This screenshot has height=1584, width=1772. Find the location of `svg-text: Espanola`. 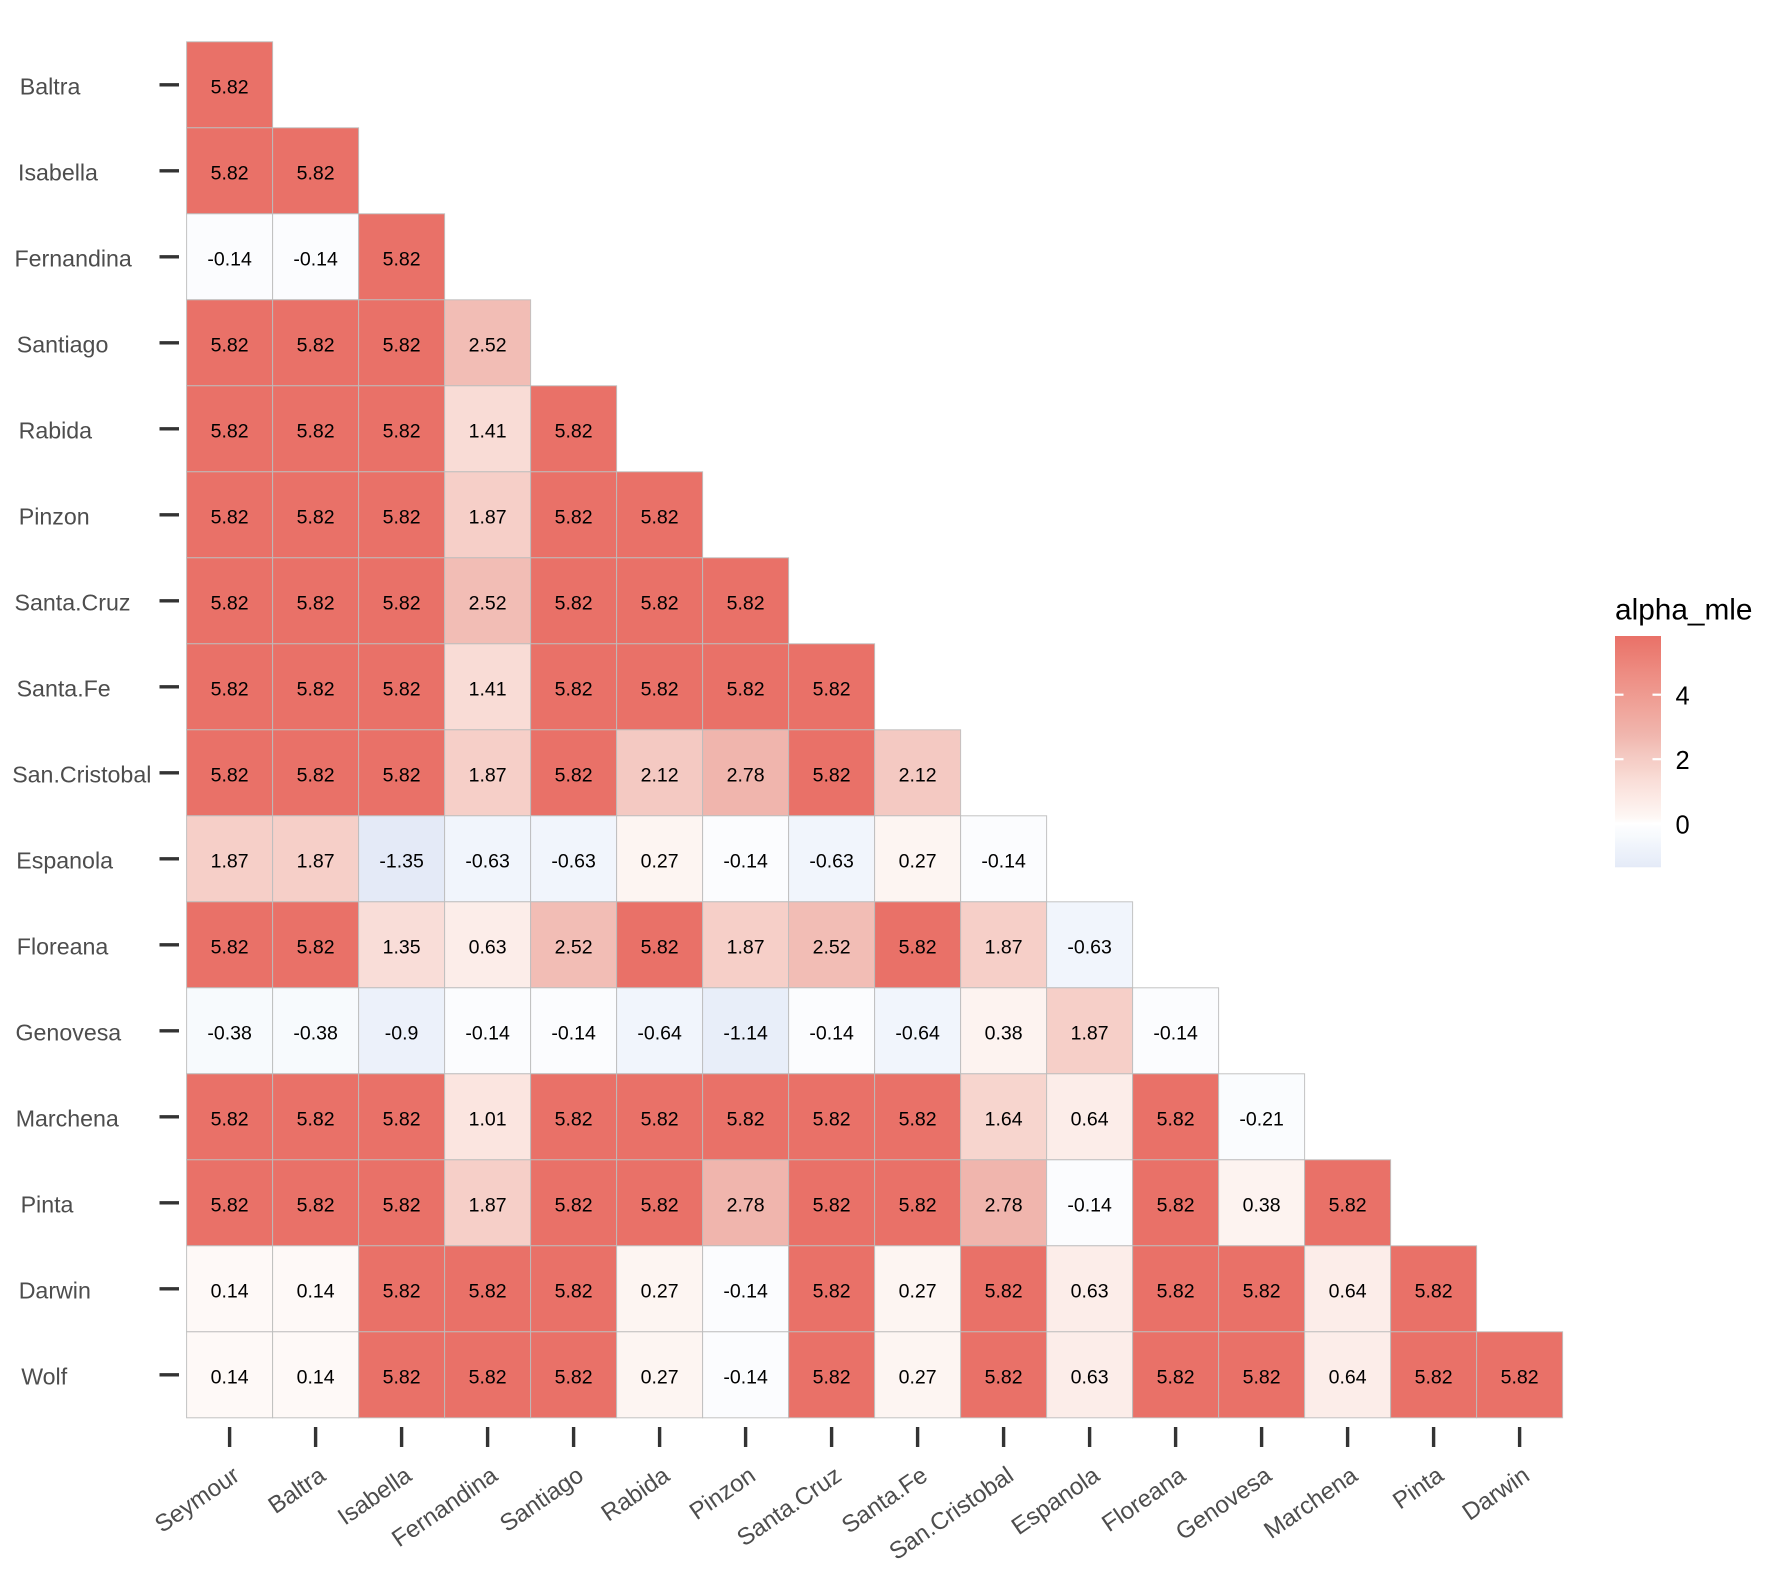

svg-text: Espanola is located at coordinates (64, 860).